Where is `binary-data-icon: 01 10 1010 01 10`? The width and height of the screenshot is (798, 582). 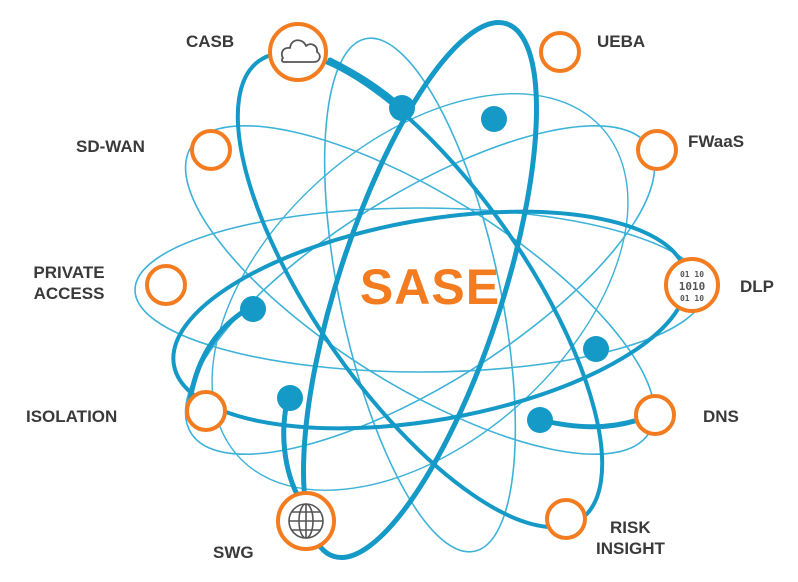 binary-data-icon: 01 10 1010 01 10 is located at coordinates (692, 286).